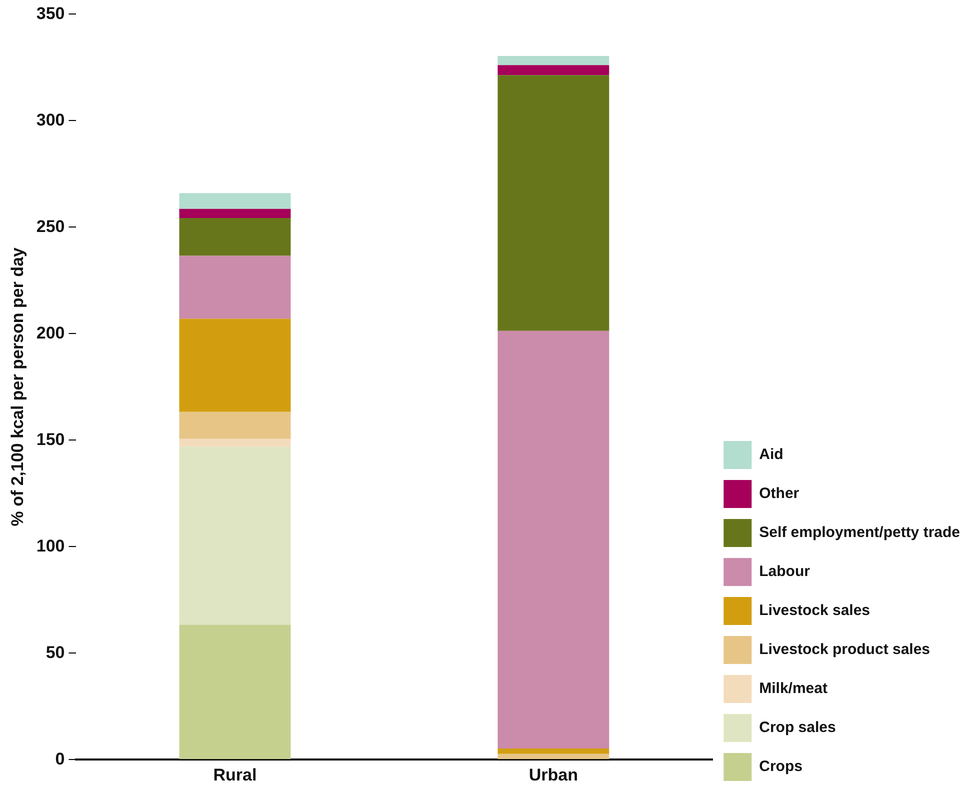  What do you see at coordinates (17, 386) in the screenshot?
I see `y-axis-title: % of 2,100 kcal per person per day` at bounding box center [17, 386].